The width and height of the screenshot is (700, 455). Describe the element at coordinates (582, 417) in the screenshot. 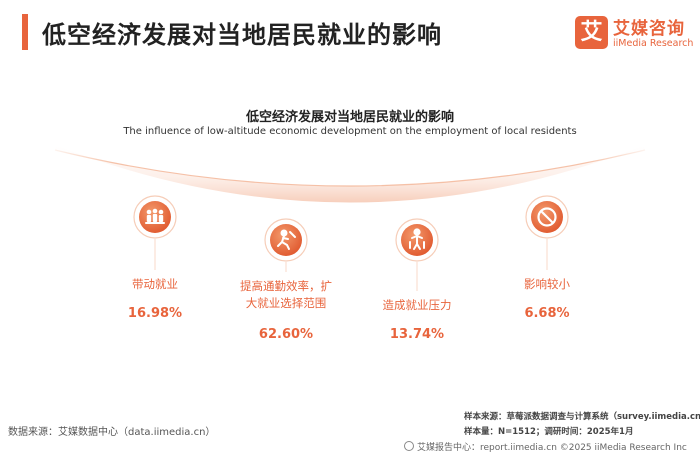

I see `sample-source: 样本来源：草莓派数据调查与计算系统（survey.iimedia.cn）` at that location.